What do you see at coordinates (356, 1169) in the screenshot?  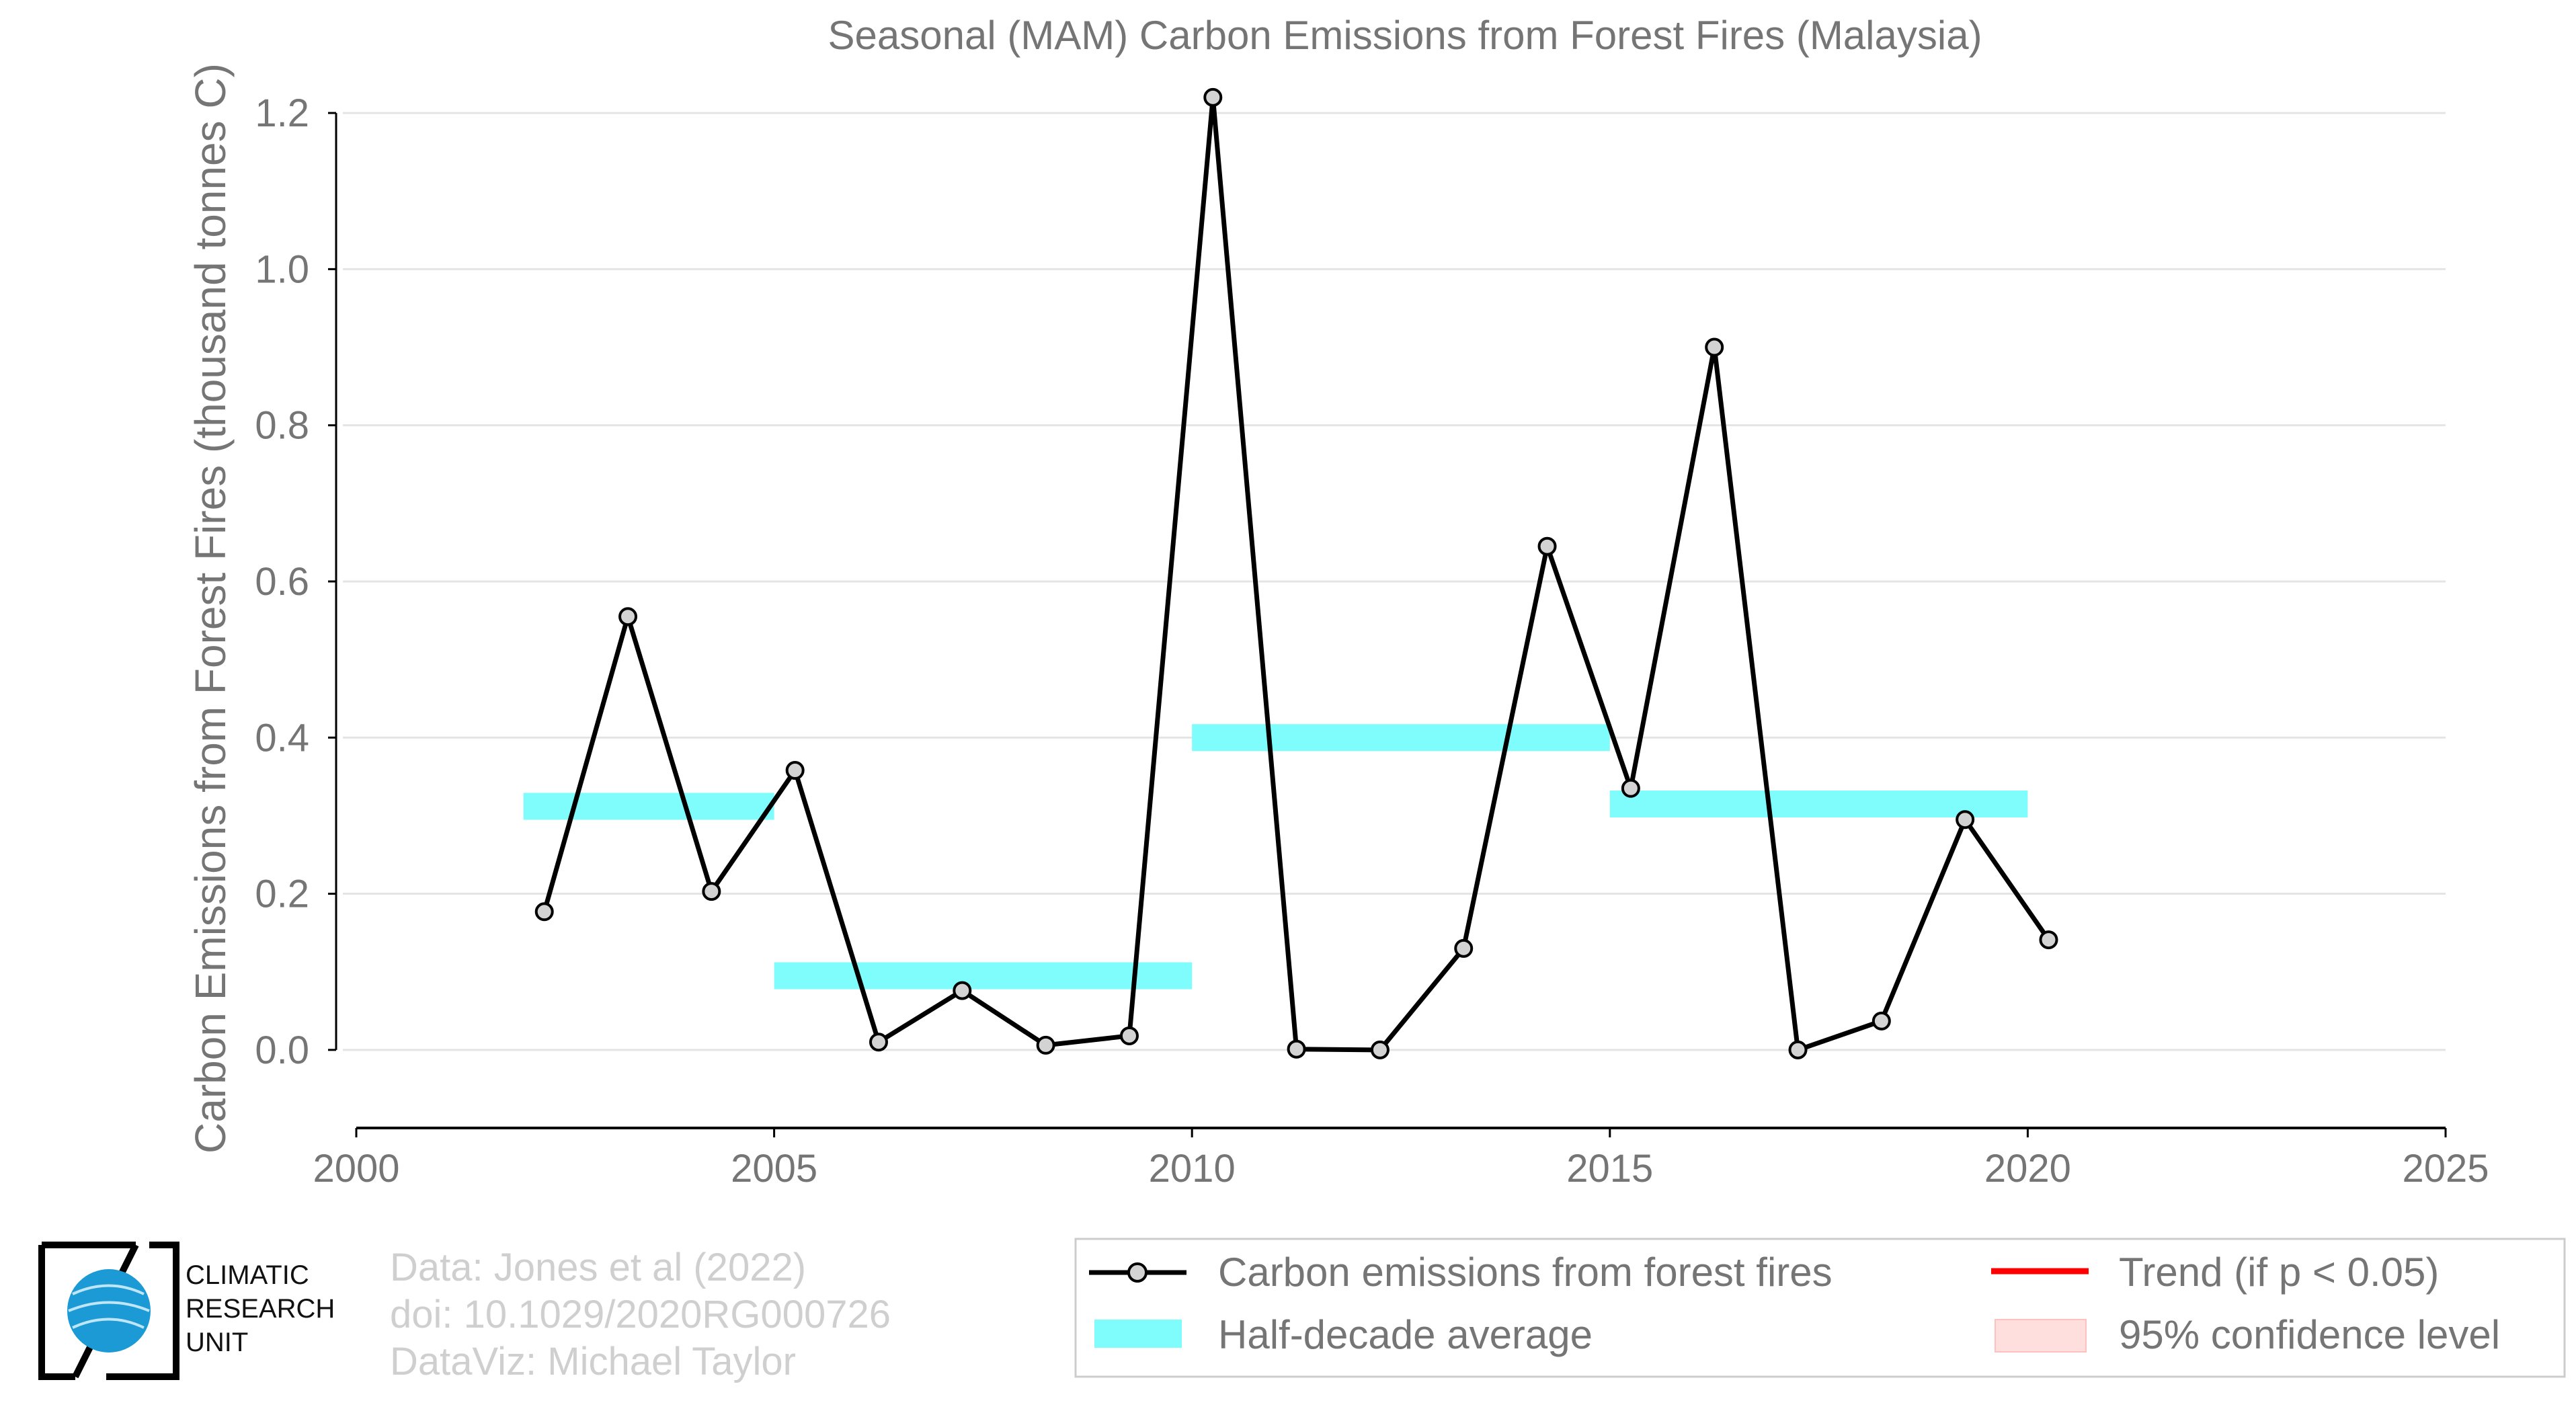 I see `x-tick-label: 2000` at bounding box center [356, 1169].